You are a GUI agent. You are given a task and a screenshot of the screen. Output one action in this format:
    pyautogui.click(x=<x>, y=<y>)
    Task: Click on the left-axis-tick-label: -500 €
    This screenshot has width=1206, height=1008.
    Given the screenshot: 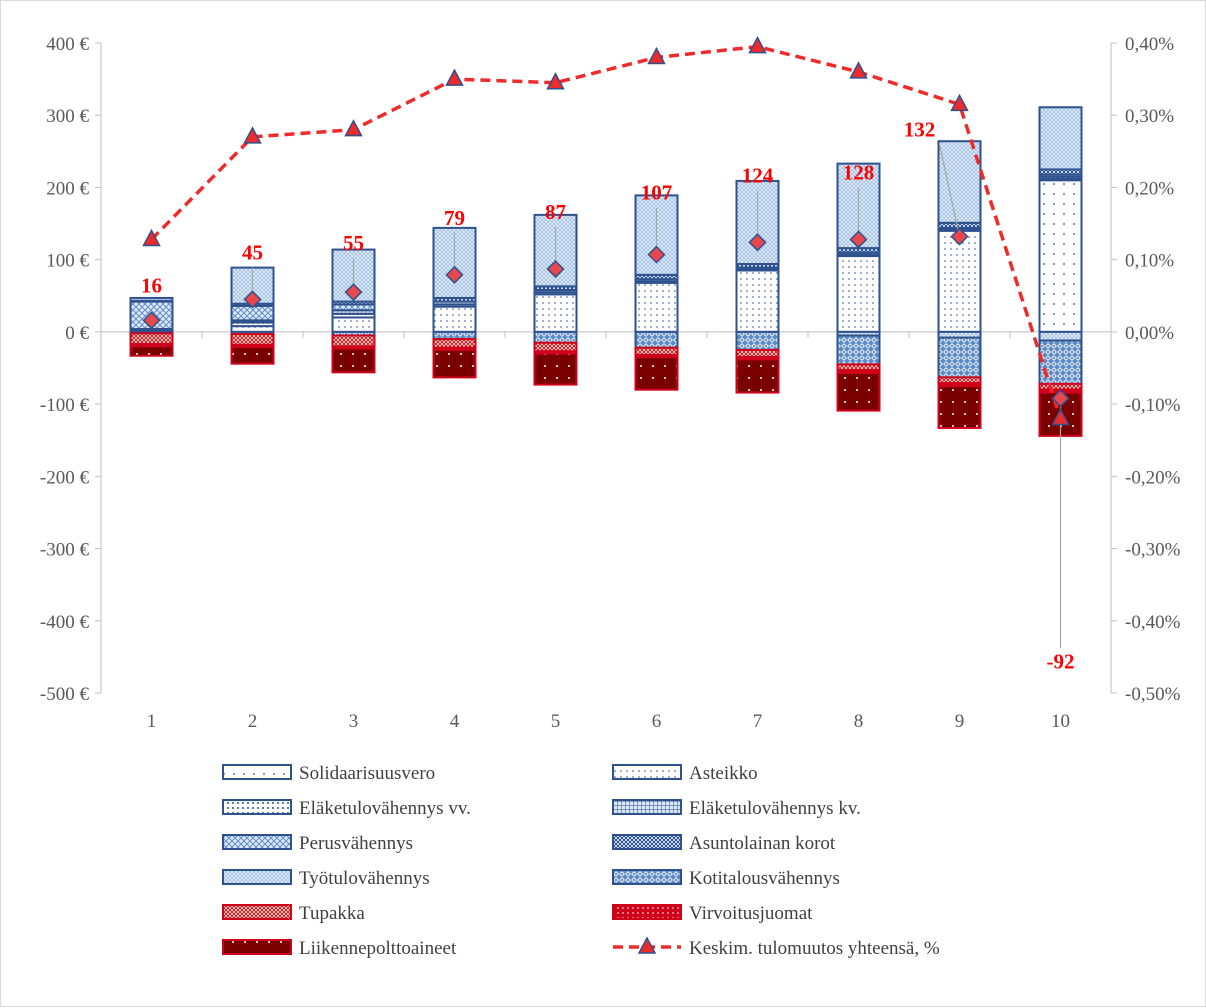 What is the action you would take?
    pyautogui.click(x=65, y=694)
    